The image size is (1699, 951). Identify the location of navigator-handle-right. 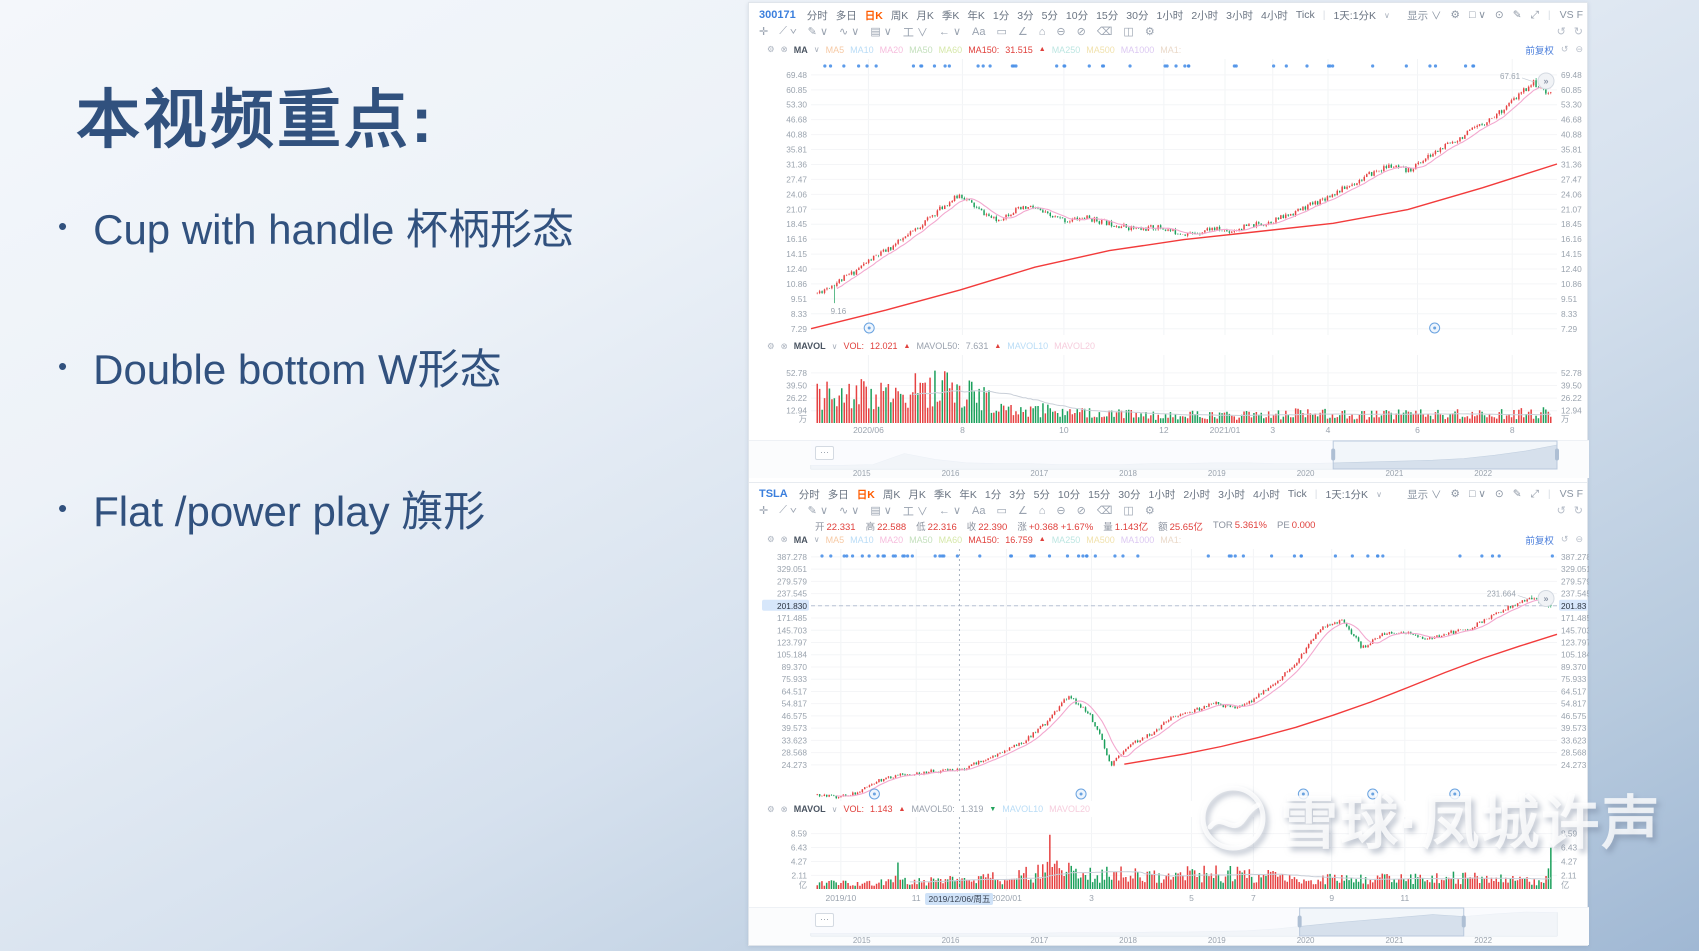
(1463, 921).